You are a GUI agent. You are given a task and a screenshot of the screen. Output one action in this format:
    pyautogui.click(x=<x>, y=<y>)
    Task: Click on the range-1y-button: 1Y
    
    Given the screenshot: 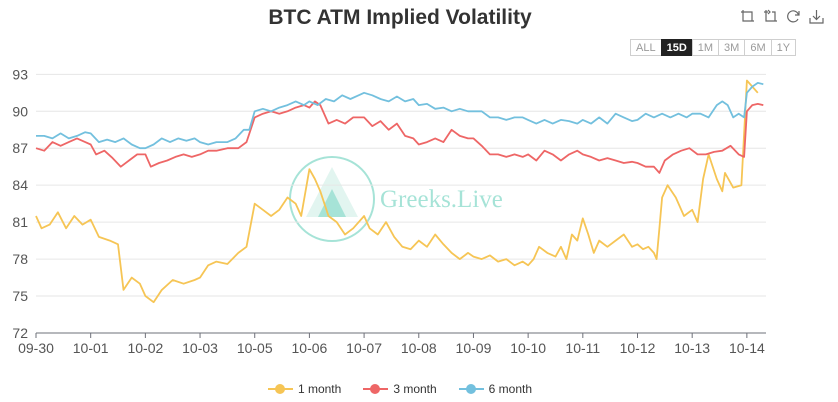 What is the action you would take?
    pyautogui.click(x=783, y=47)
    